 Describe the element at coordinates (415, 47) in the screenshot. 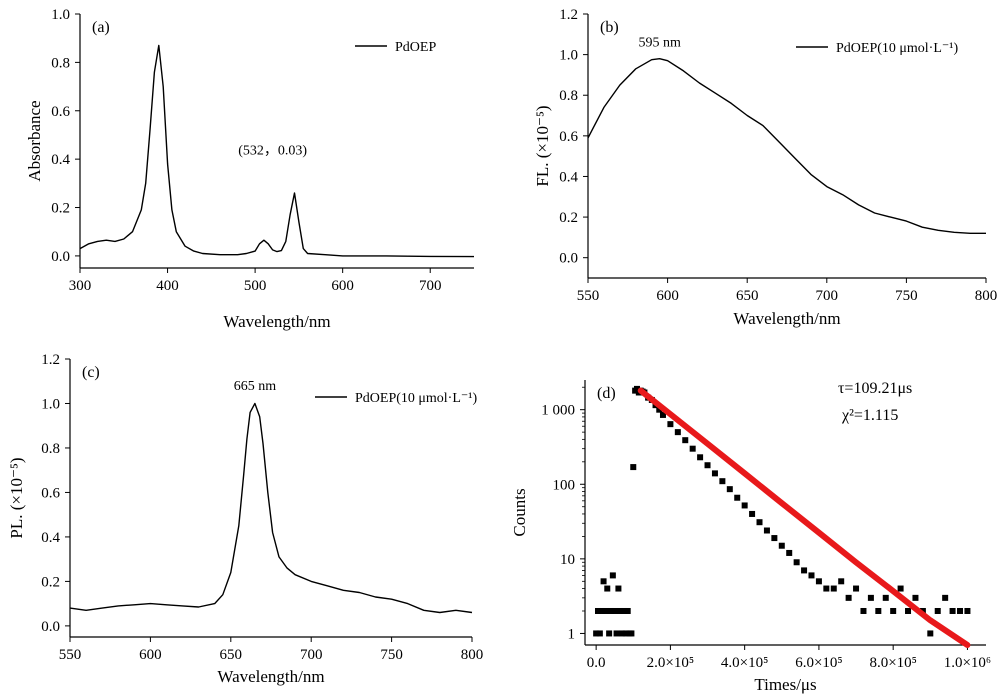

I see `legend-entry: PdOEP` at that location.